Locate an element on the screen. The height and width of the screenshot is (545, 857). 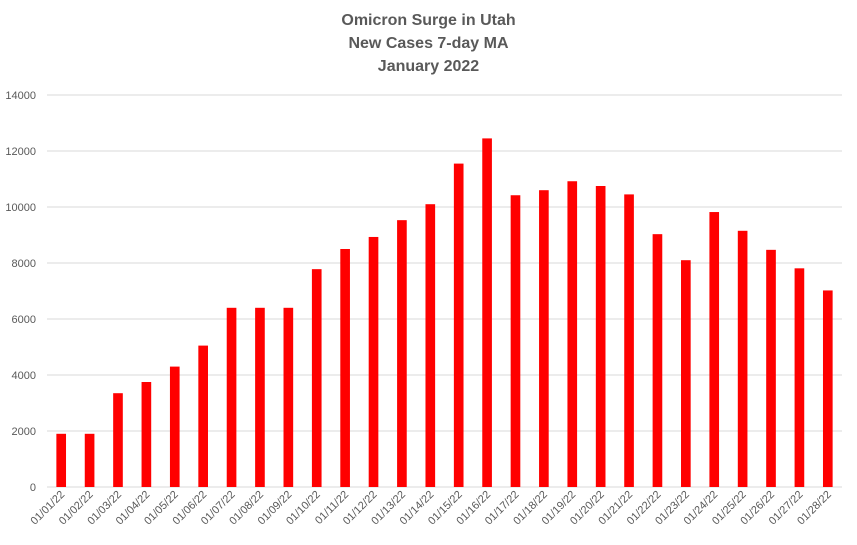
y-tick-label: 14000 is located at coordinates (20, 96).